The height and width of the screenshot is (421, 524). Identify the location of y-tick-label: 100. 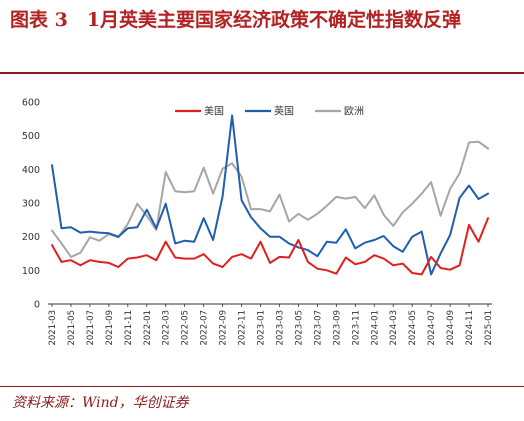
(31, 271).